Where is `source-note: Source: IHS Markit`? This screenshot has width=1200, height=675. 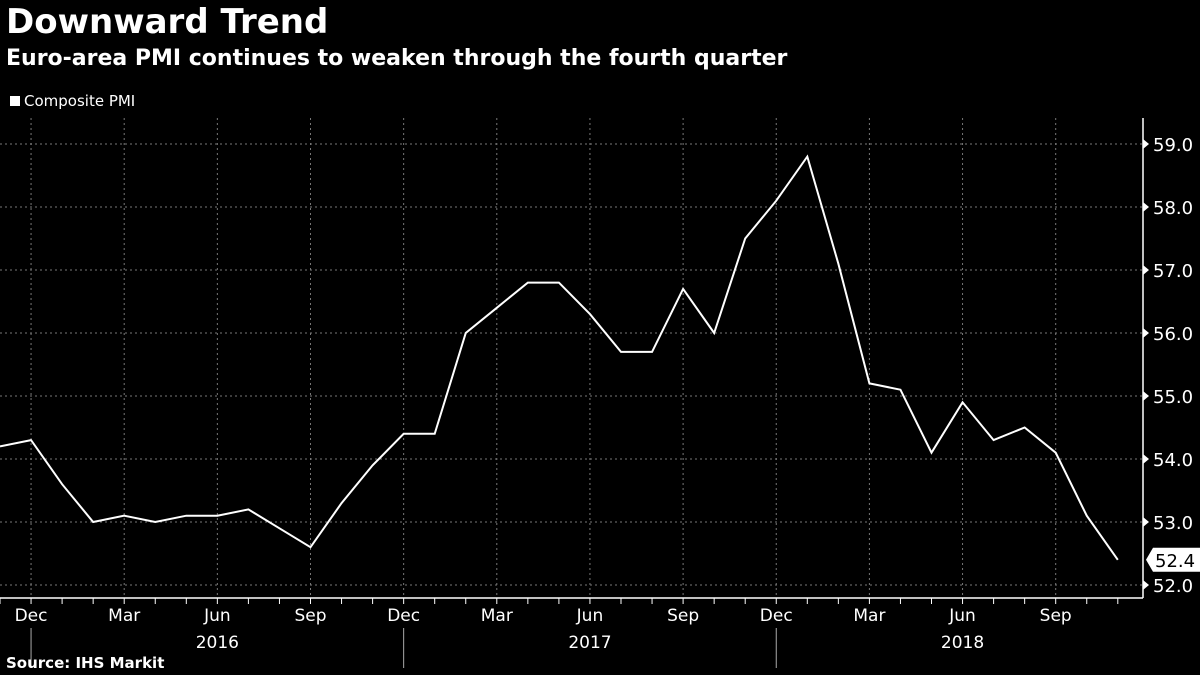
source-note: Source: IHS Markit is located at coordinates (85, 663).